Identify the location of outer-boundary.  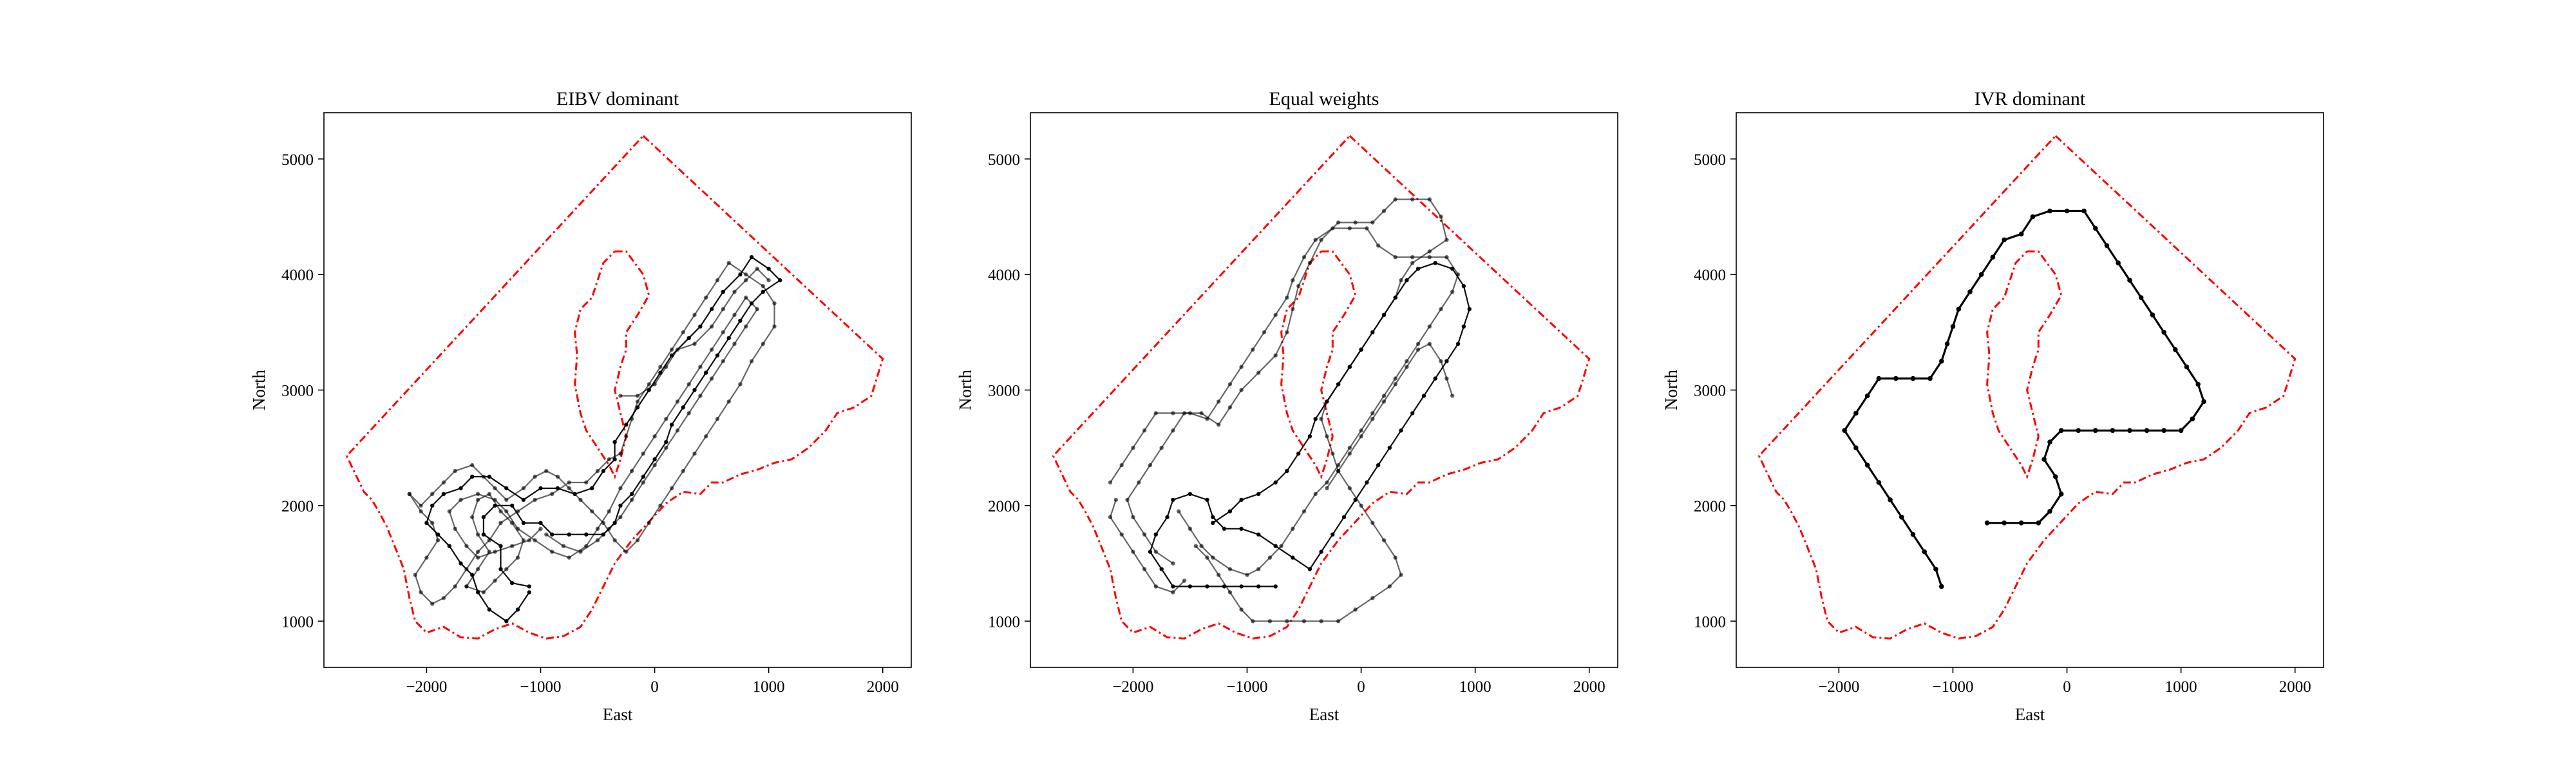
(614, 387).